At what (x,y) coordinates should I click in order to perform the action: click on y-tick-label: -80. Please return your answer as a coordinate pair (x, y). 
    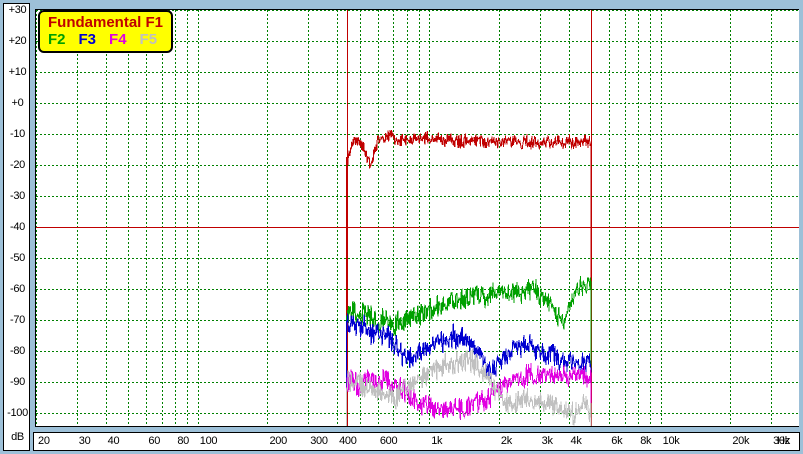
    Looking at the image, I should click on (17, 350).